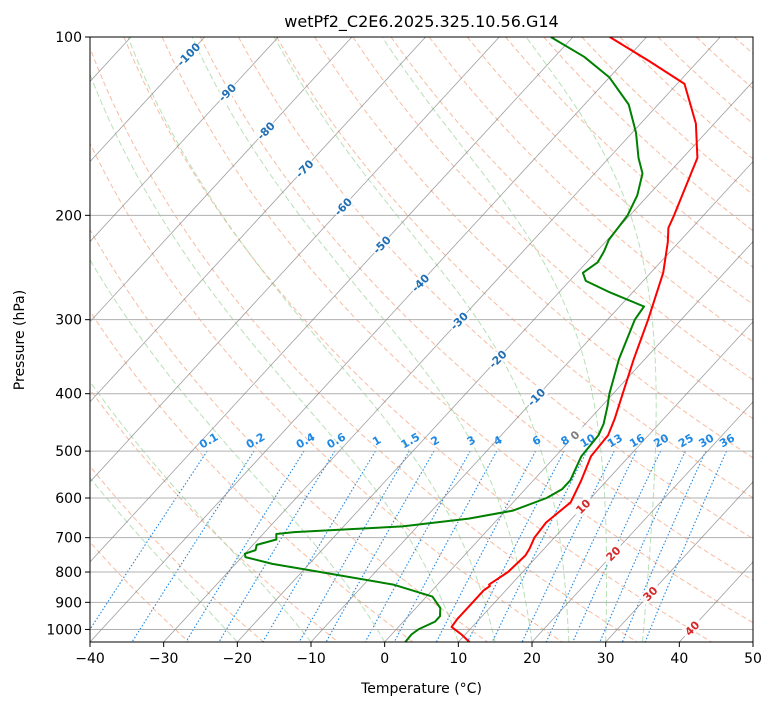 This screenshot has width=775, height=708. I want to click on y-tick-label: 200, so click(68, 216).